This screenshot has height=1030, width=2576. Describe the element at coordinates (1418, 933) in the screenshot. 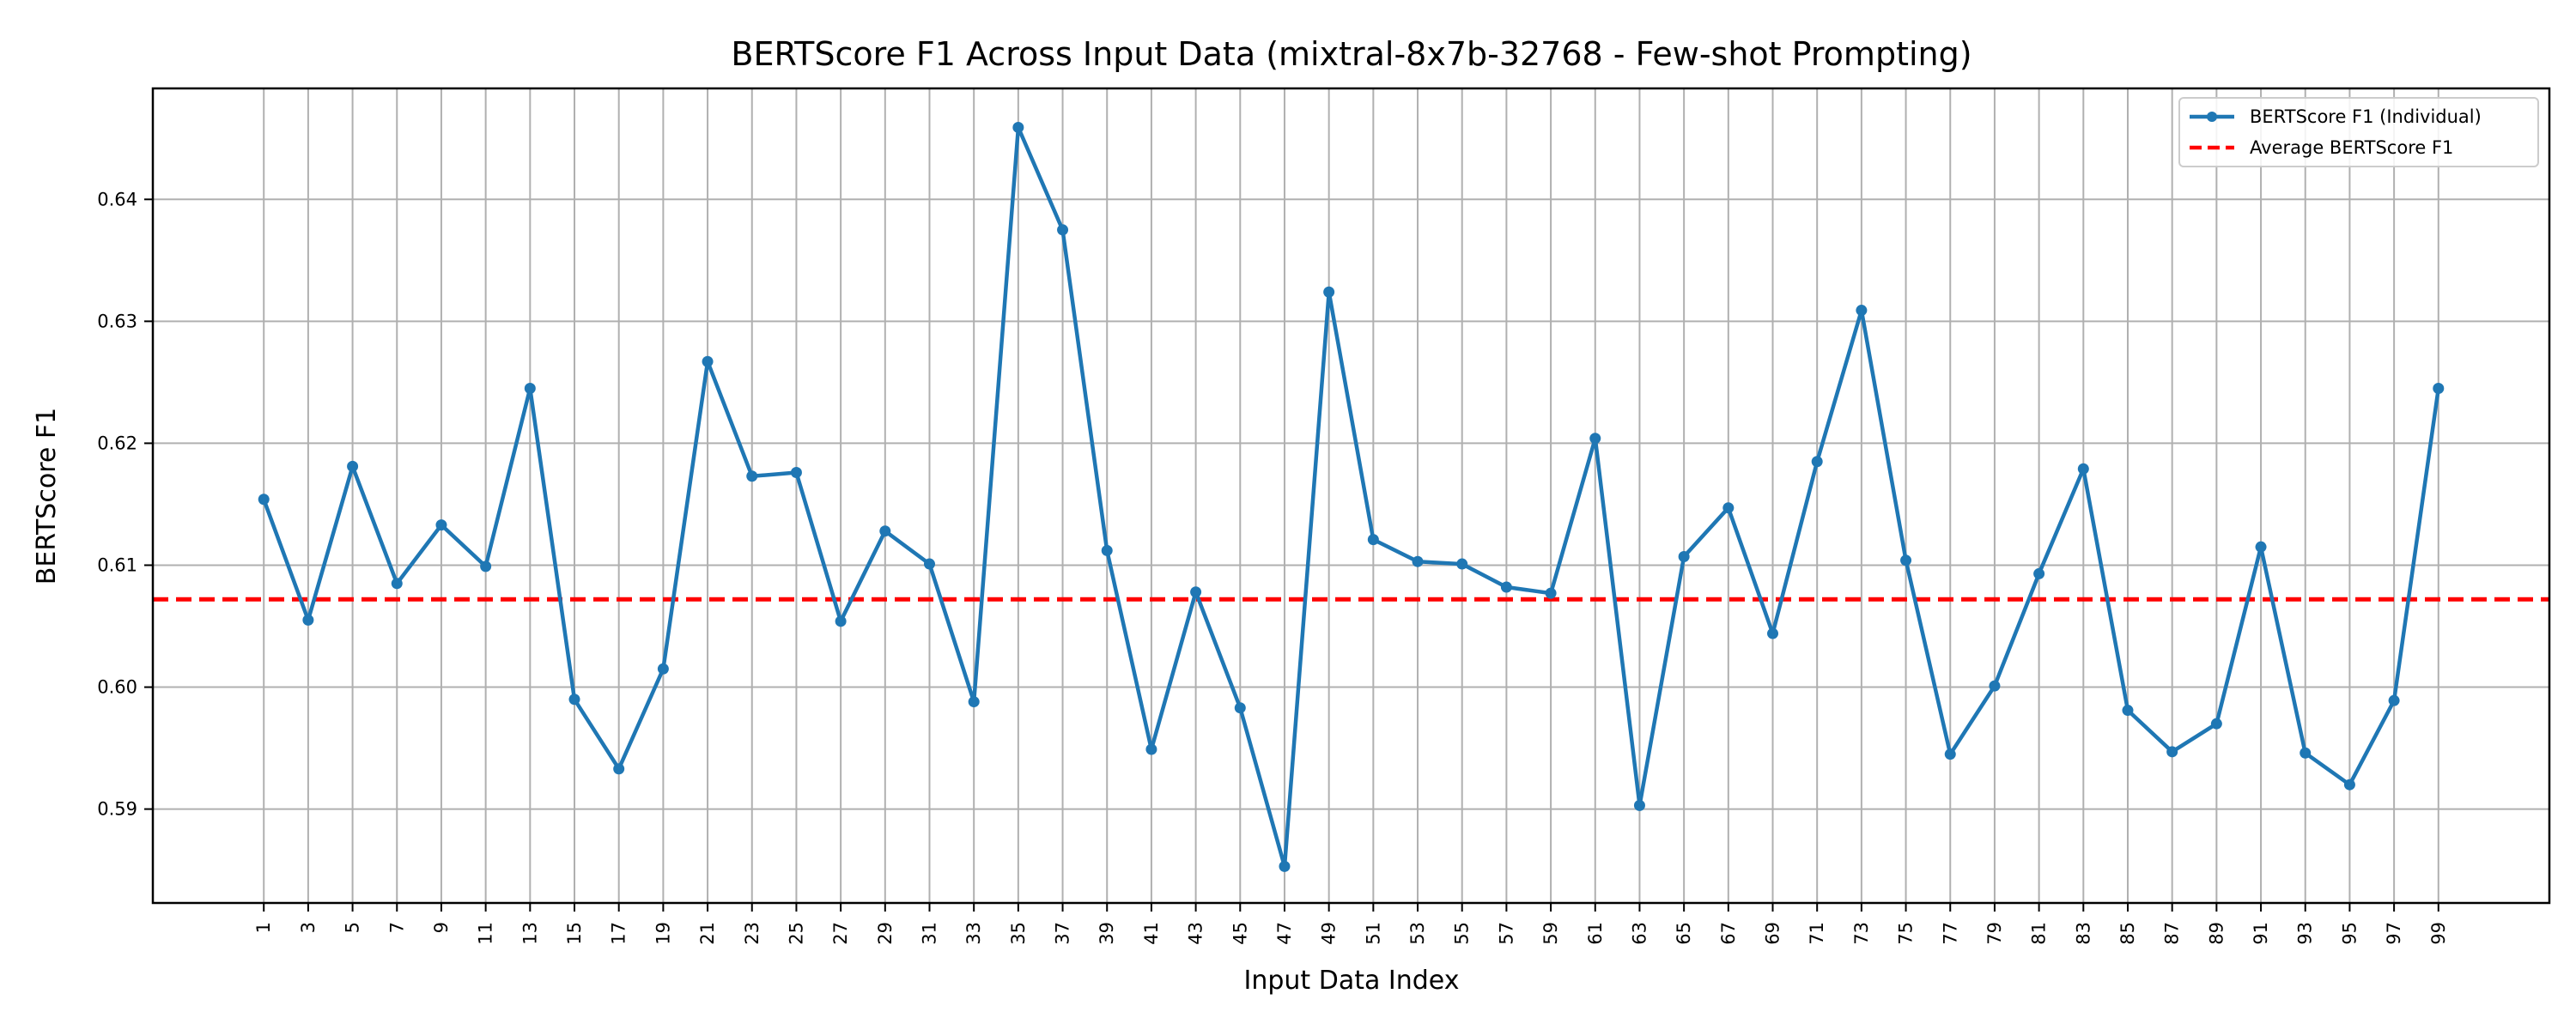

I see `x-tick-label: 53` at that location.